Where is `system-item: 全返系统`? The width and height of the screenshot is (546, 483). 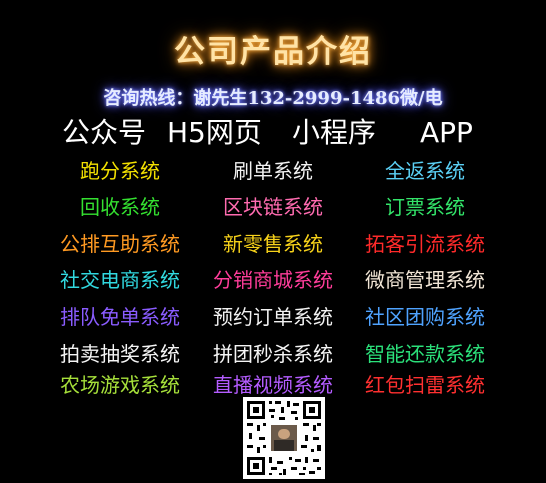
system-item: 全返系统 is located at coordinates (425, 171).